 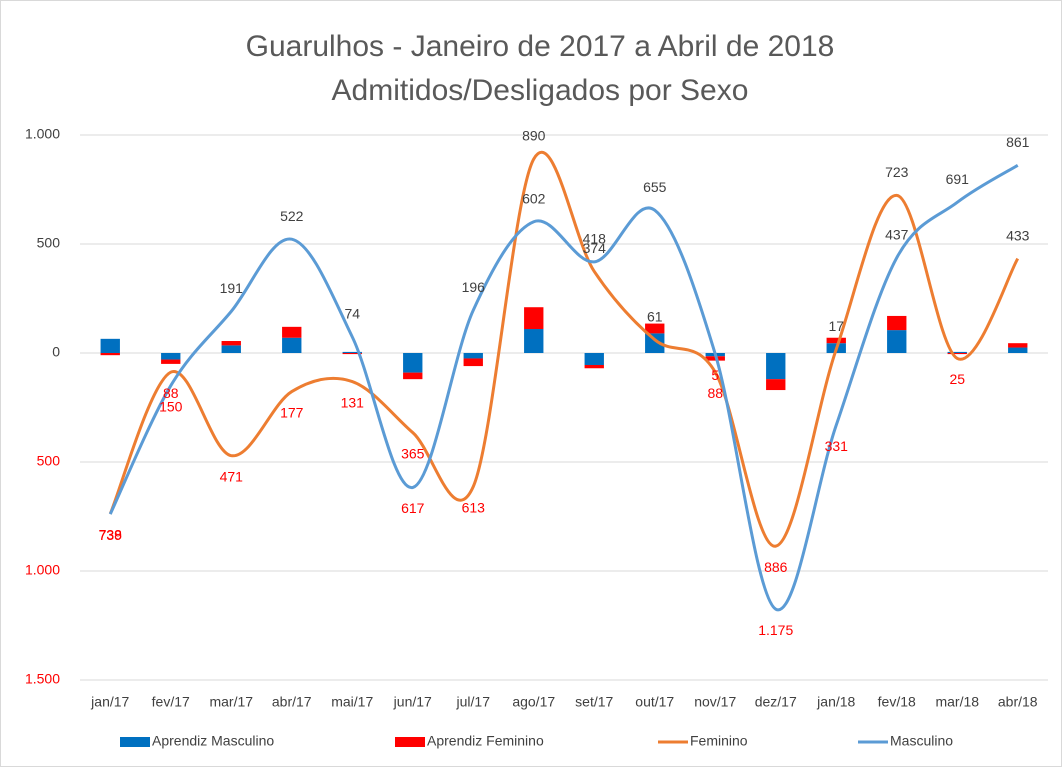 What do you see at coordinates (776, 567) in the screenshot?
I see `data-label: 886` at bounding box center [776, 567].